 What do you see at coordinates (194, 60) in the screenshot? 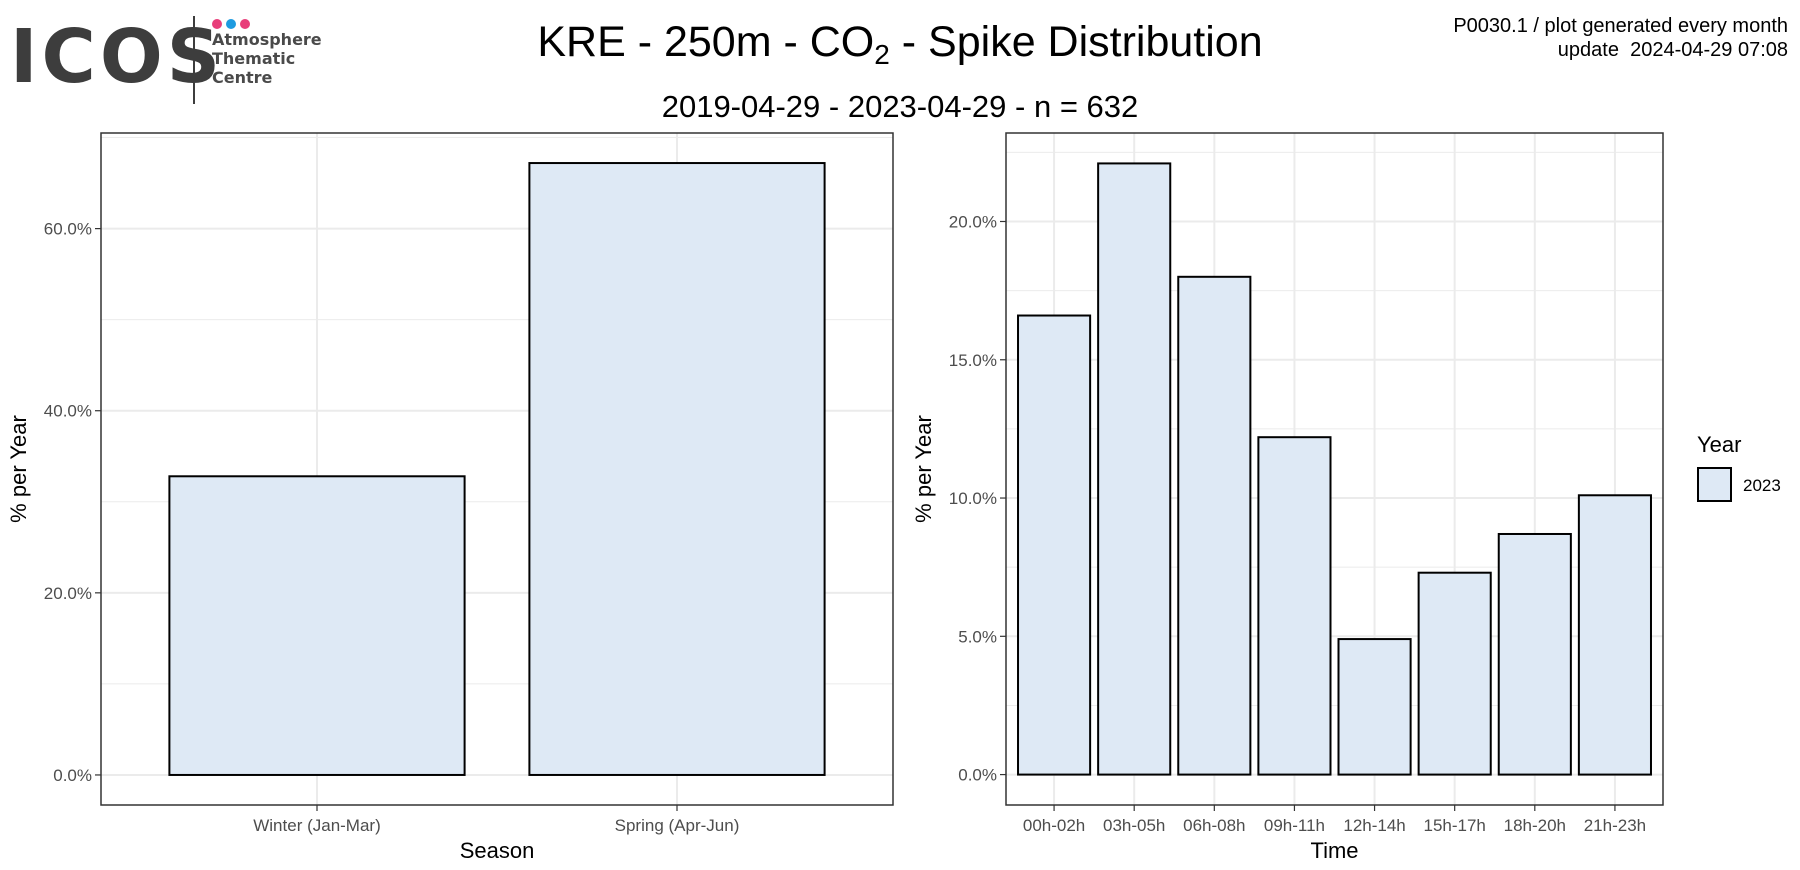
I see `logo-divider` at bounding box center [194, 60].